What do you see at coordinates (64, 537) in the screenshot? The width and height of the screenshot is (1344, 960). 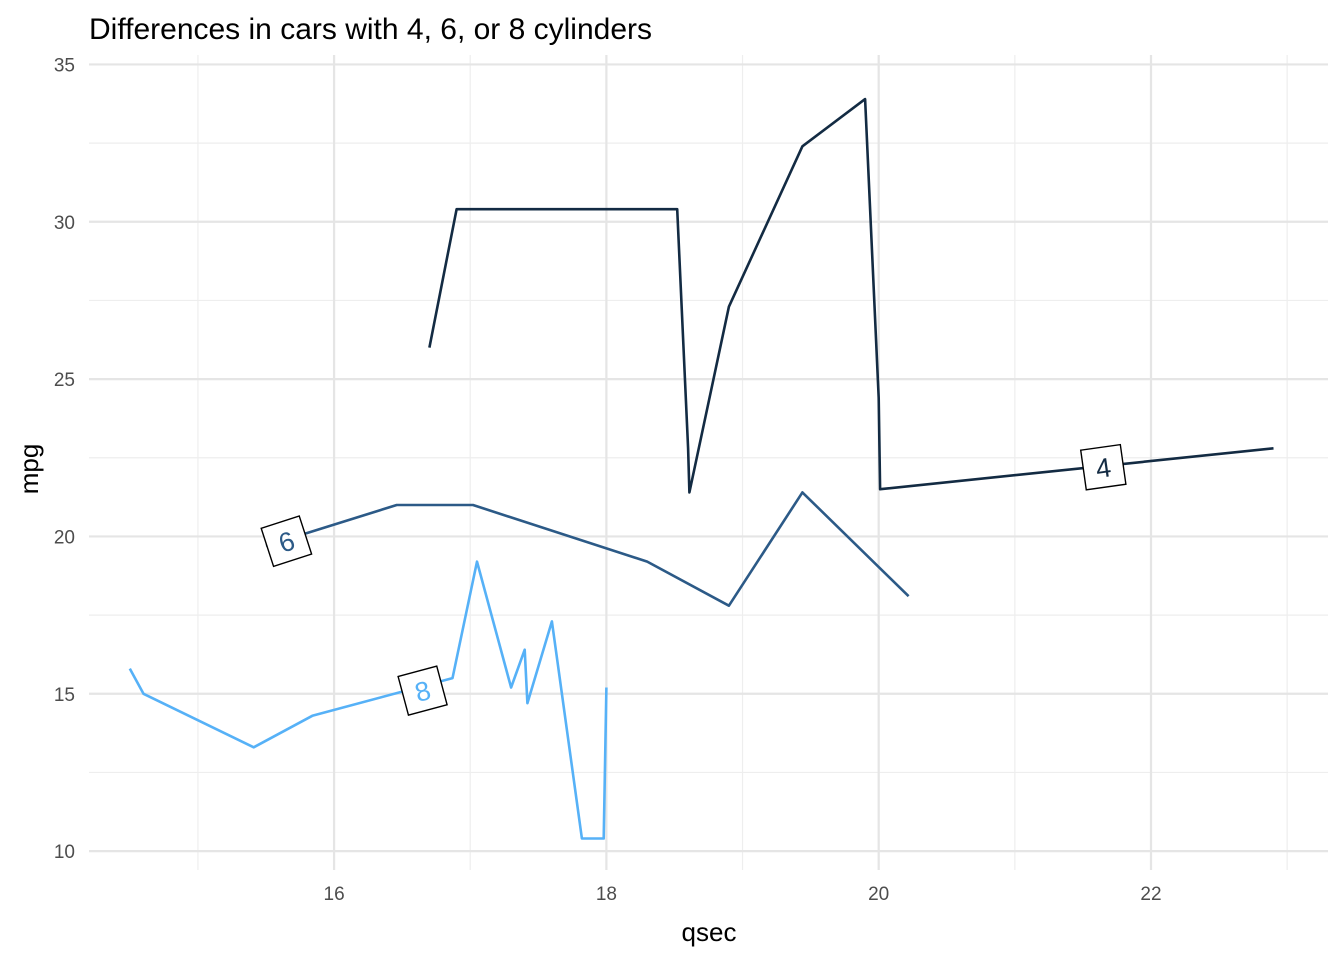 I see `y-tick-label: 20` at bounding box center [64, 537].